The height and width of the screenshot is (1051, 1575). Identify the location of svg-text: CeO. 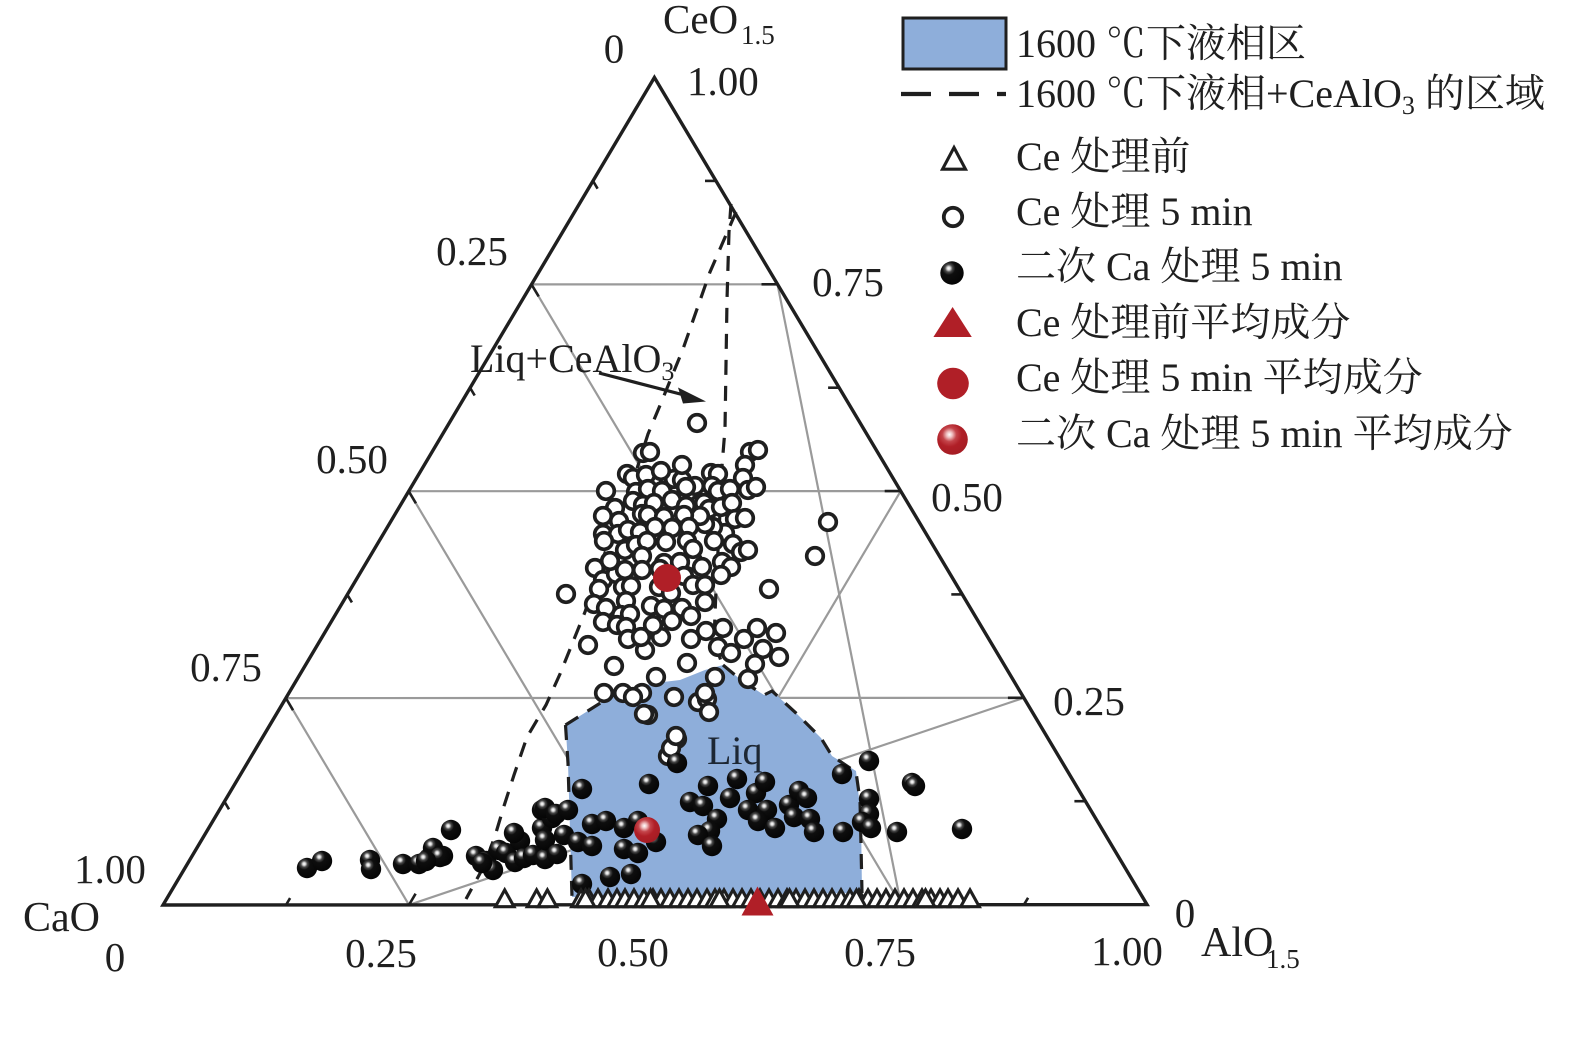
(700, 21).